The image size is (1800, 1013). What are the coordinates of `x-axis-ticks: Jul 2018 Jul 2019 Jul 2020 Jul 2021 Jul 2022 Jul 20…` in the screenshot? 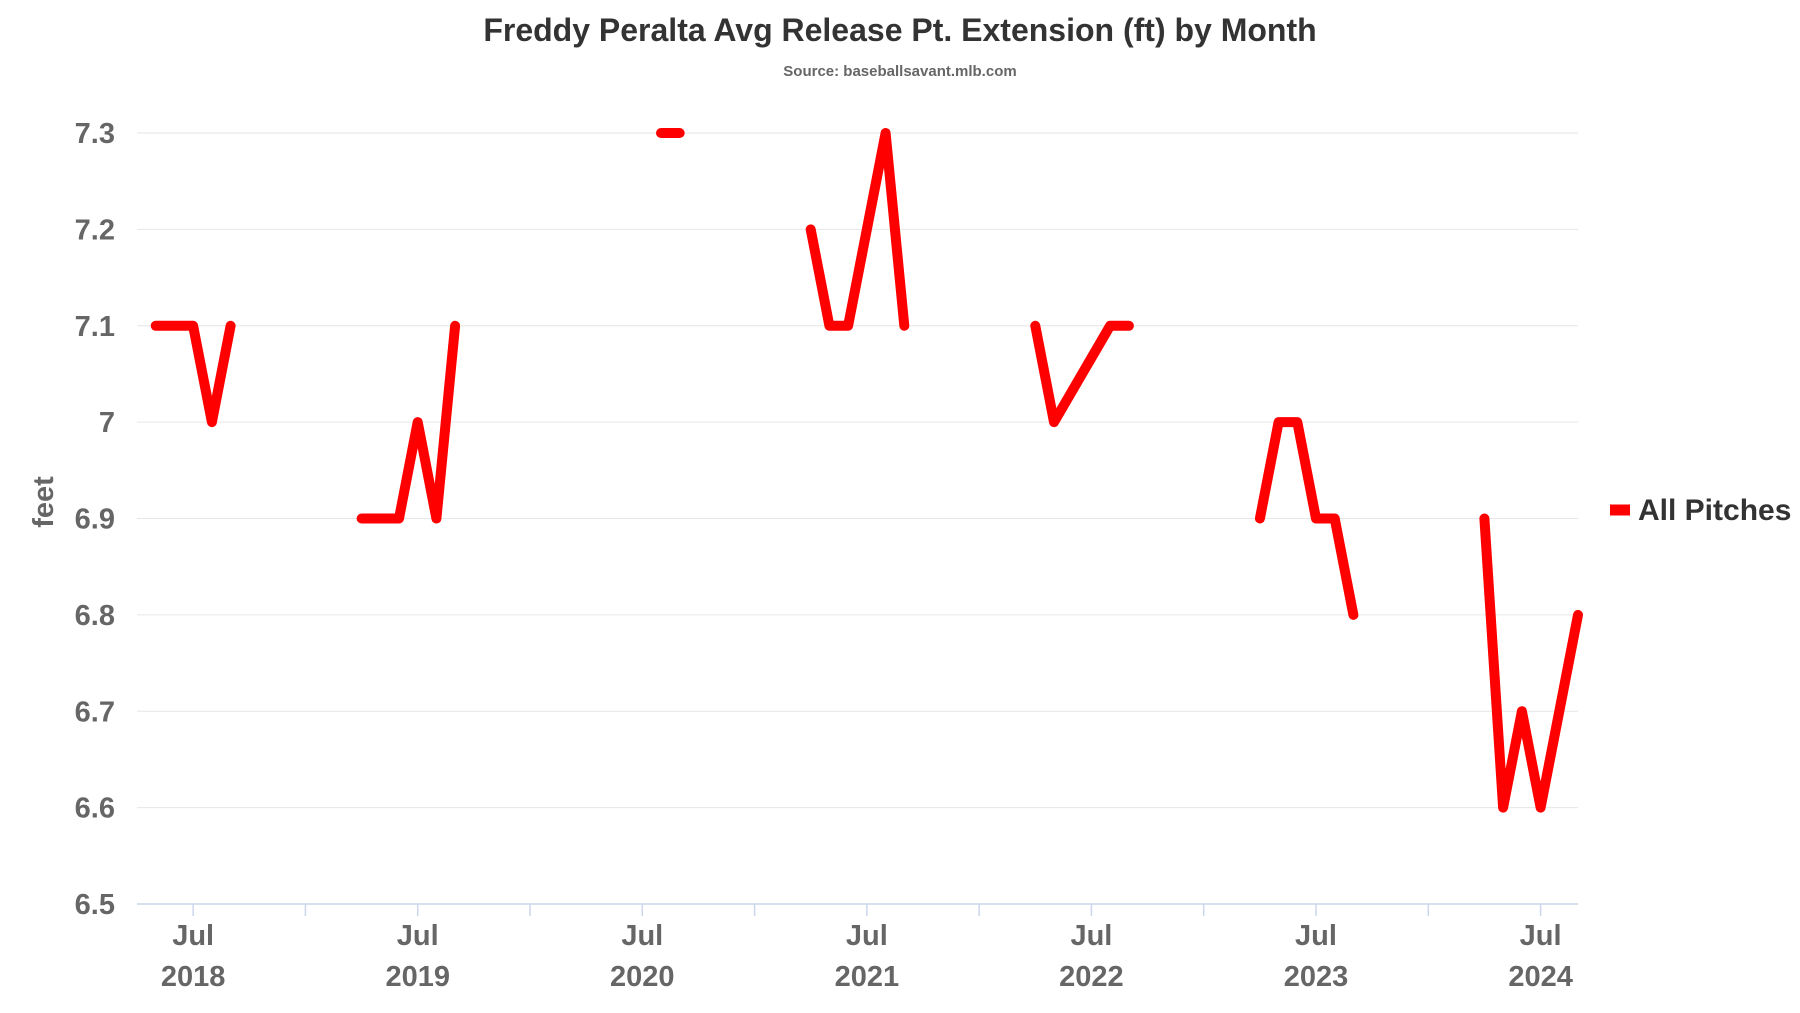 It's located at (867, 948).